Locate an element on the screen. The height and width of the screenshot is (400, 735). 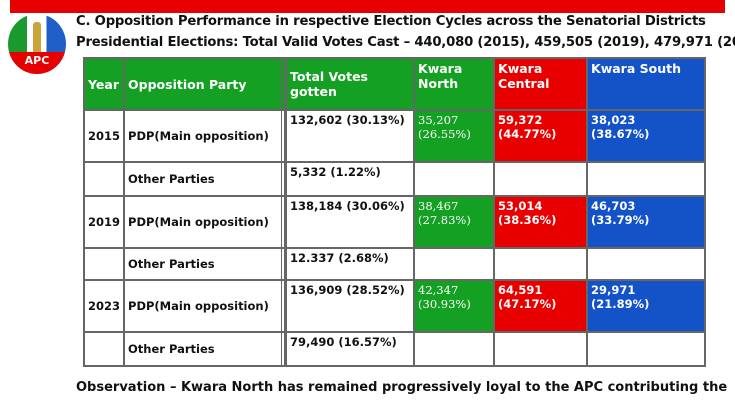
cell-total: 12.337 (2.68%) is located at coordinates (350, 264).